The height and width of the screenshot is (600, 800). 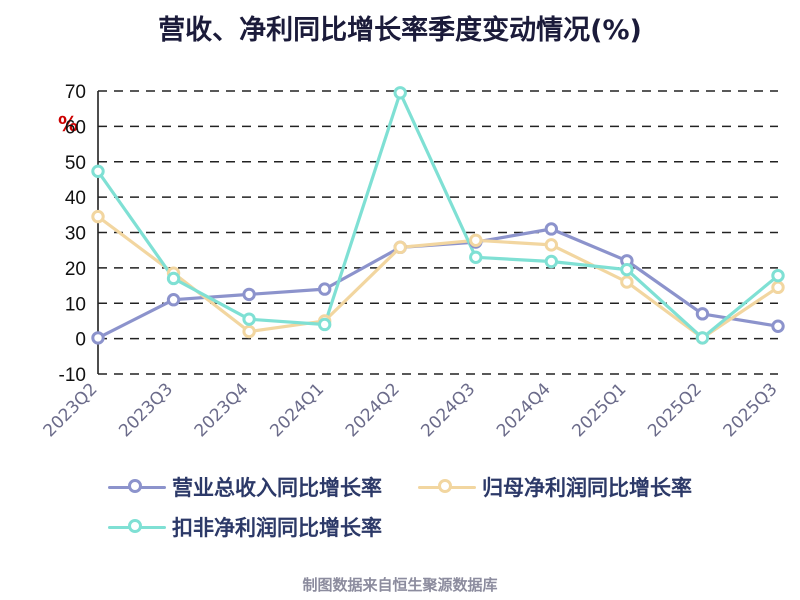 I want to click on y-axis-tick: 20, so click(x=75, y=269).